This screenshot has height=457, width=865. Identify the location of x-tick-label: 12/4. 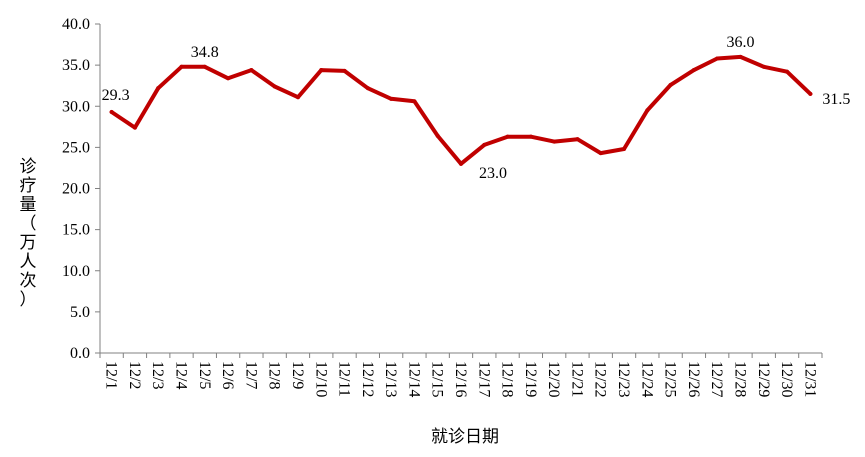
(181, 375).